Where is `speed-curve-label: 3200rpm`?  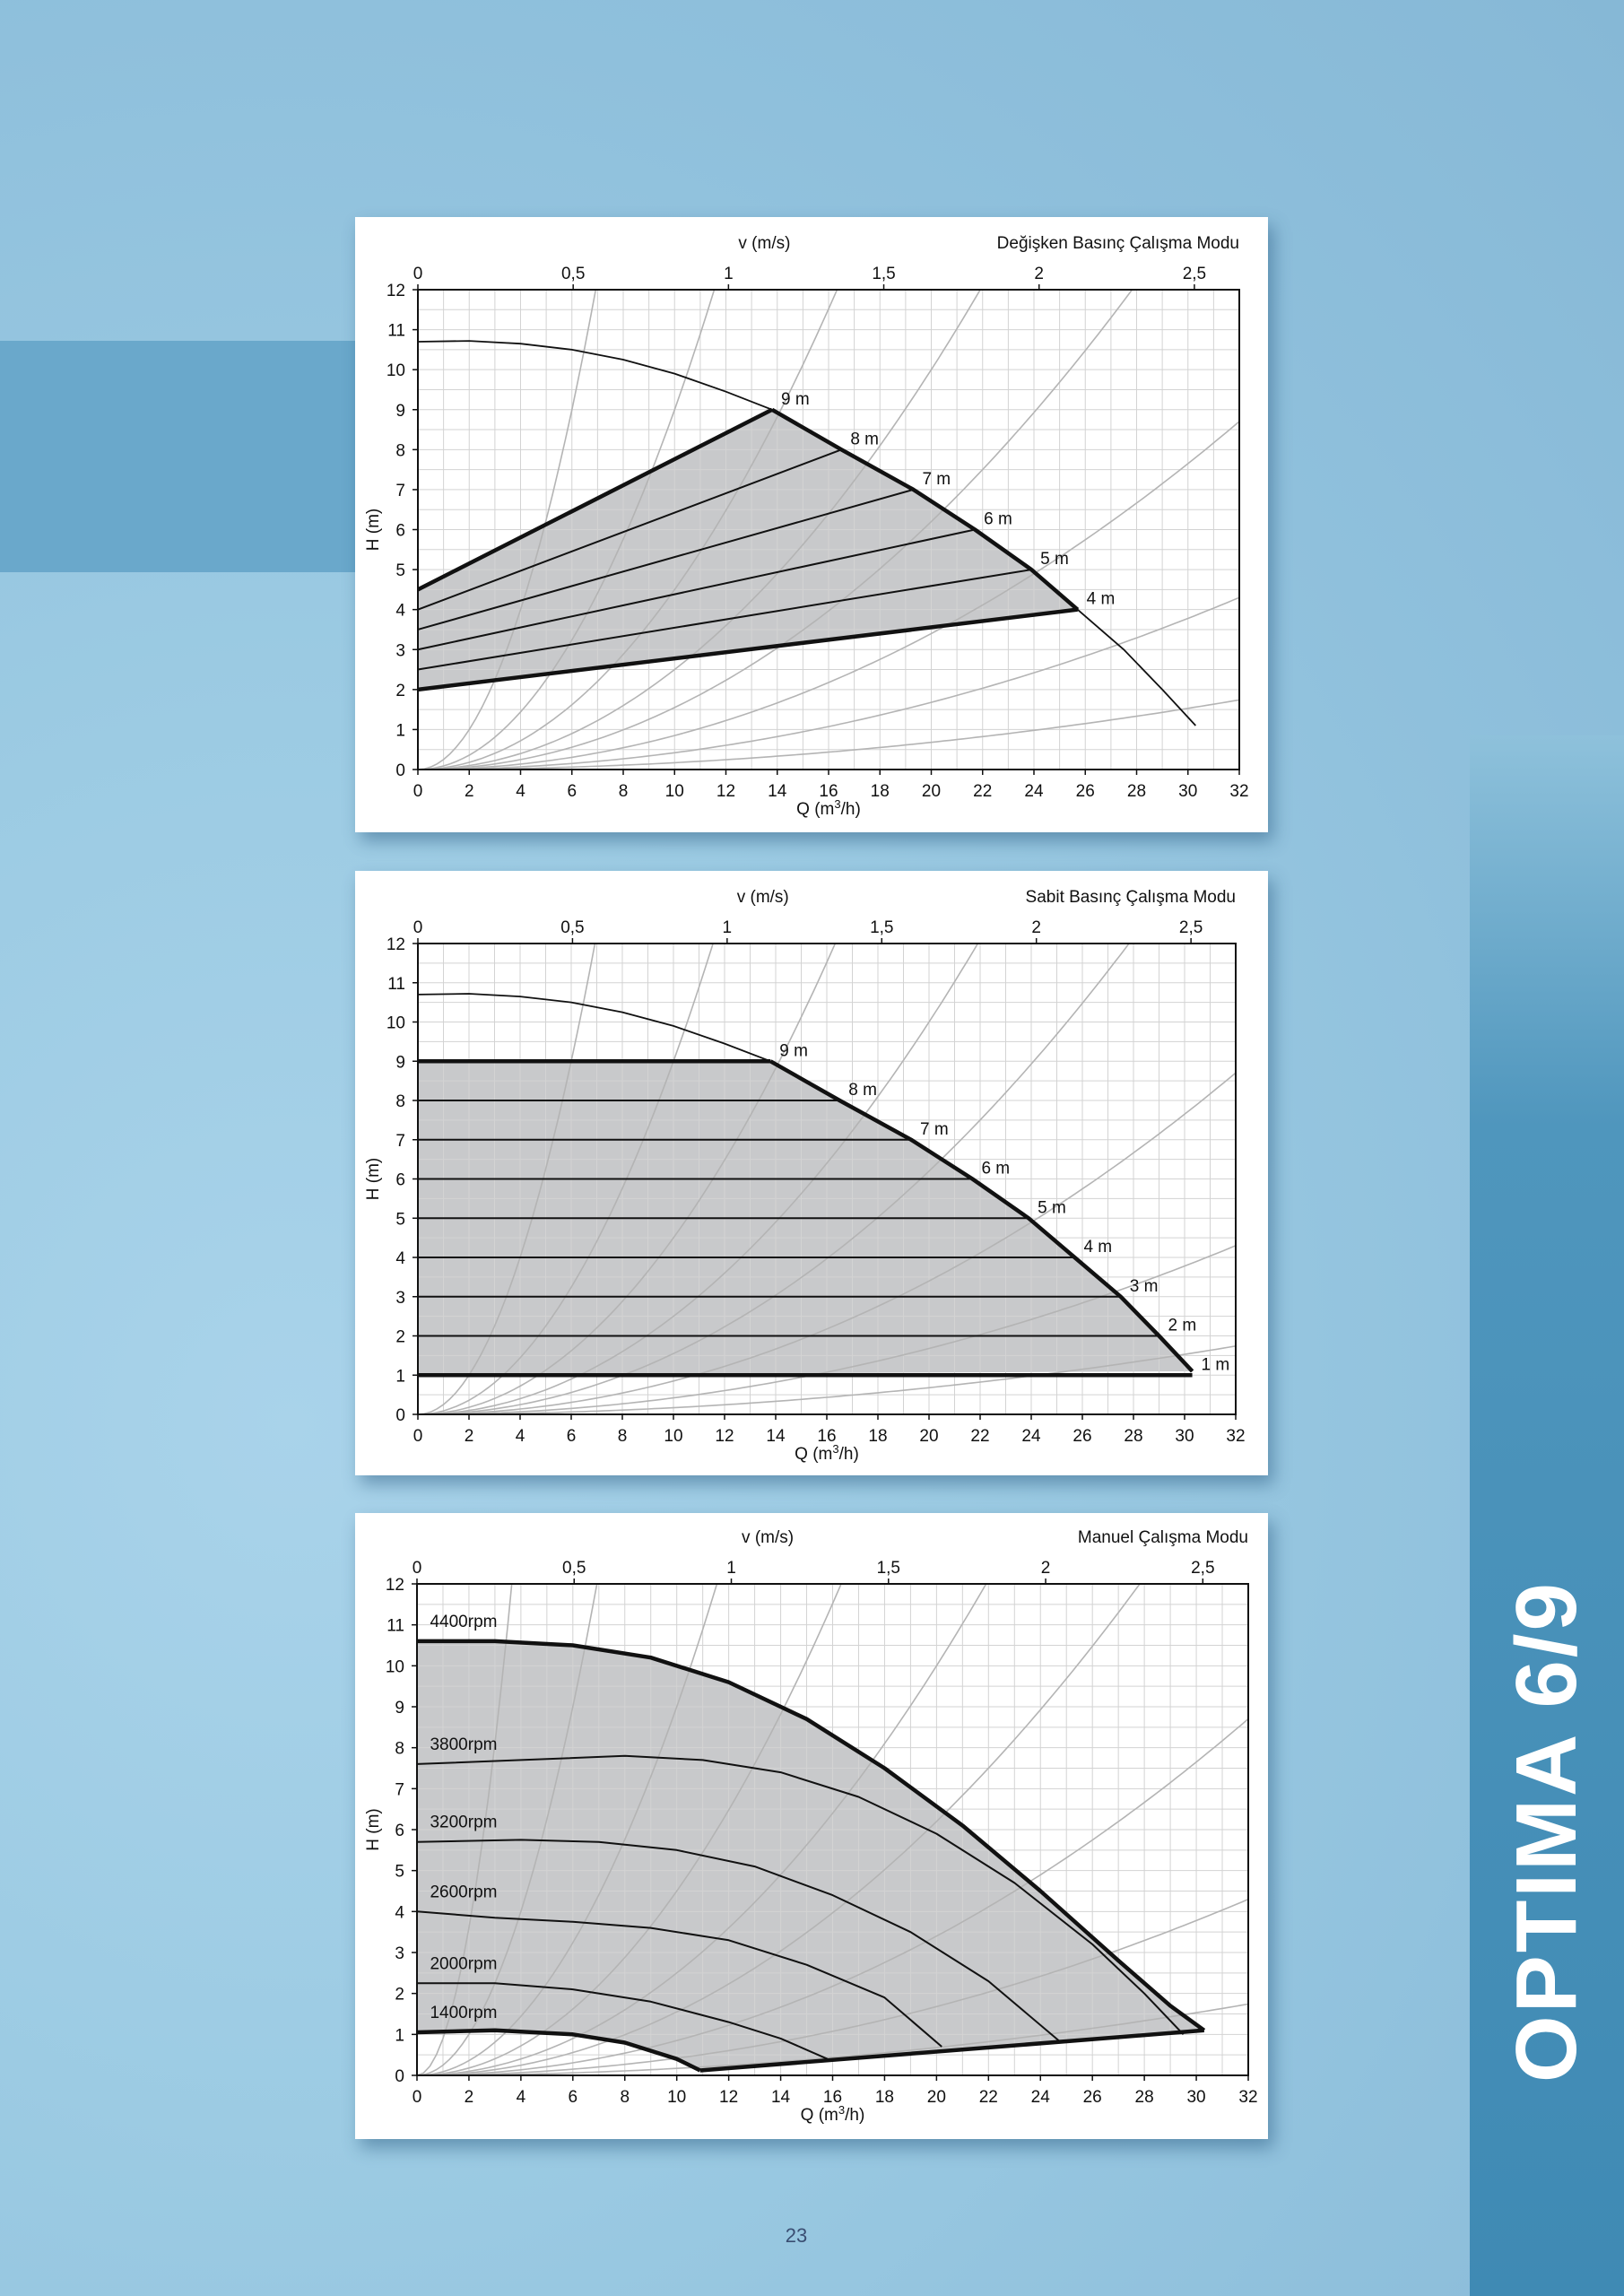 speed-curve-label: 3200rpm is located at coordinates (463, 1822).